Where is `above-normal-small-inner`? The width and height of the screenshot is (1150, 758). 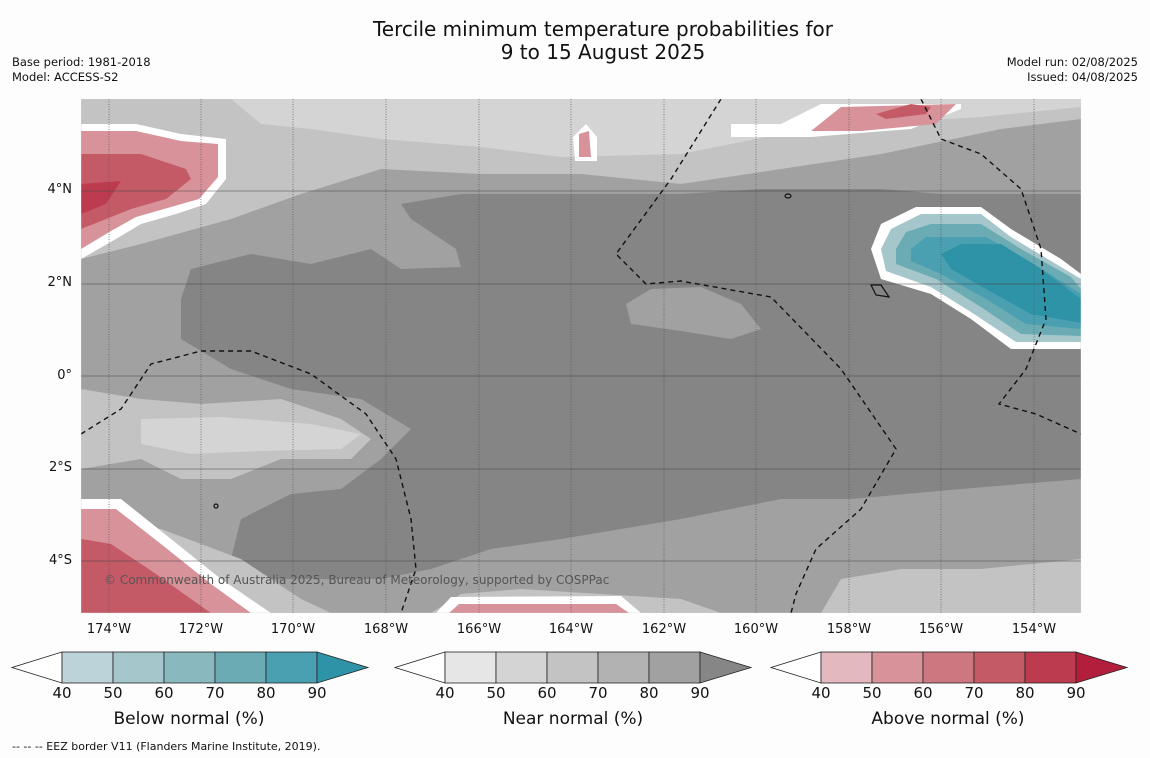
above-normal-small-inner is located at coordinates (585, 144).